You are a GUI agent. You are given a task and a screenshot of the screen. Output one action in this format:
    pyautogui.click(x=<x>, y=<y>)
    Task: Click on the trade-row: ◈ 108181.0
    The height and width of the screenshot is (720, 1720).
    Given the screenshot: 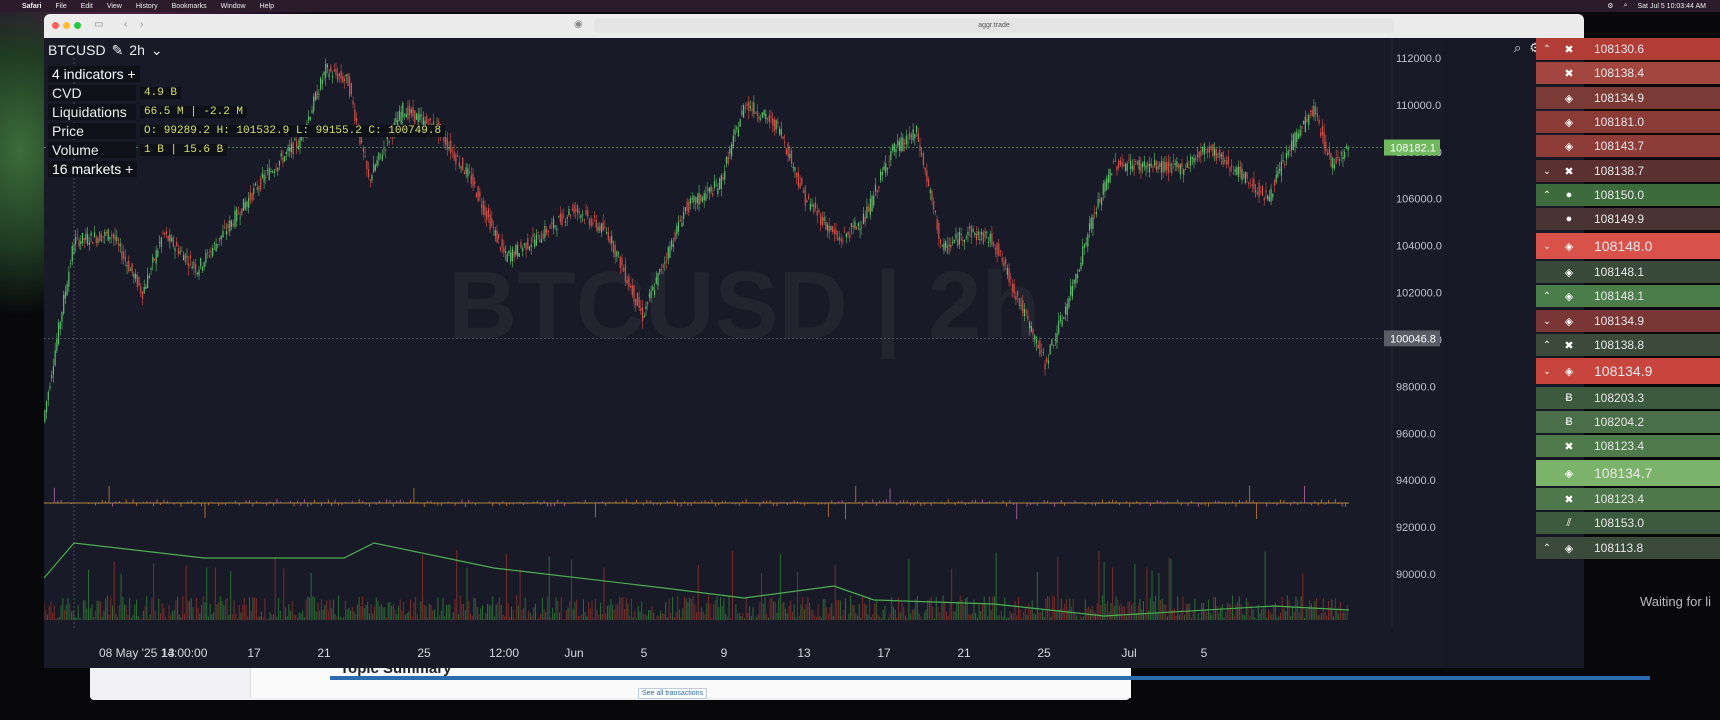 What is the action you would take?
    pyautogui.click(x=1628, y=122)
    